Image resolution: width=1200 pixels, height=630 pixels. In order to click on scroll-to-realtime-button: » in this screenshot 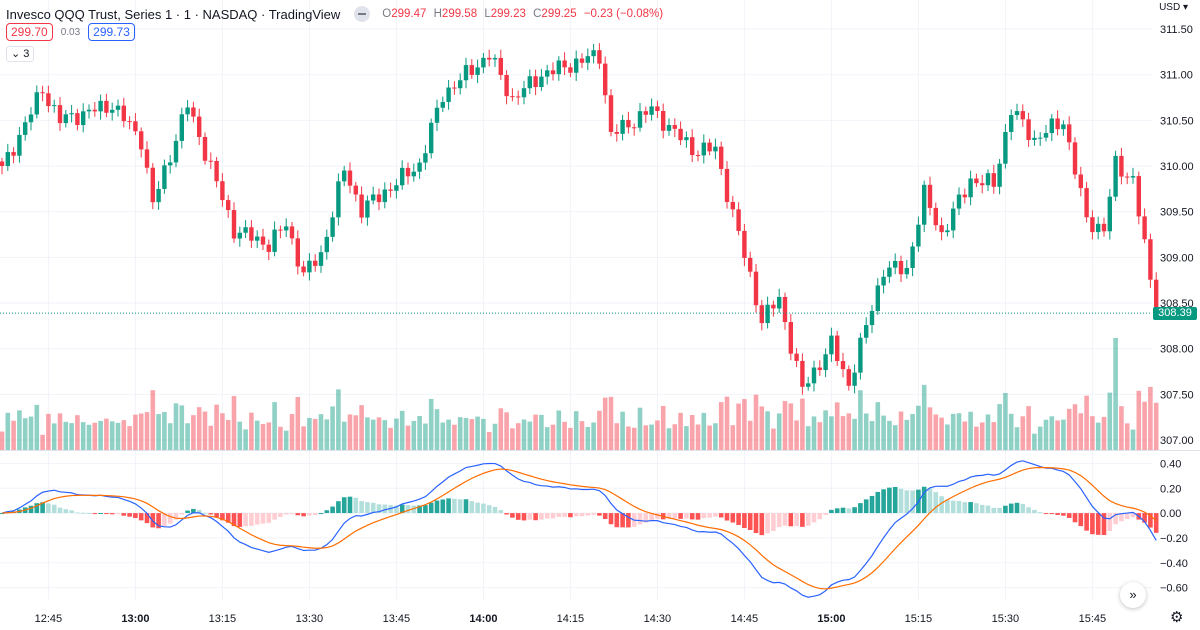, I will do `click(1133, 595)`.